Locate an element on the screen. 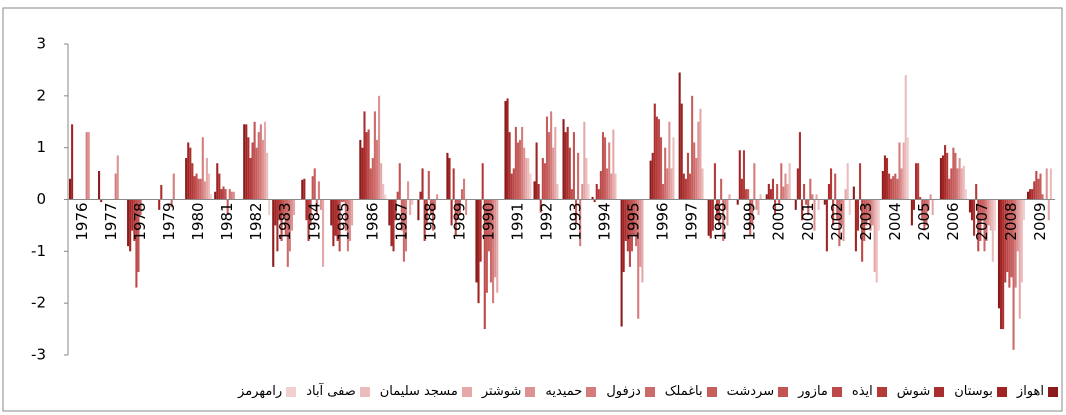 The image size is (1066, 415). legend-label: باغملک is located at coordinates (683, 391).